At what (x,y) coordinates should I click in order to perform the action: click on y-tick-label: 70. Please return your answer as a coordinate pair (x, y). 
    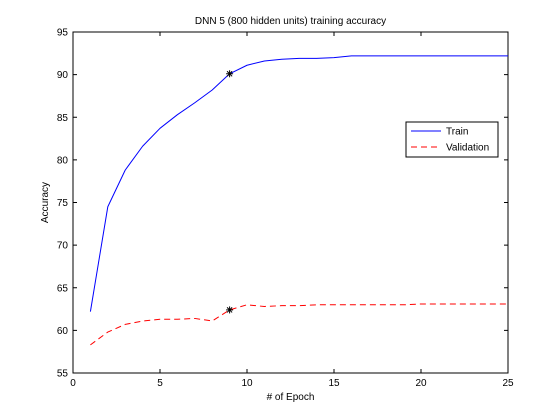
    Looking at the image, I should click on (63, 246).